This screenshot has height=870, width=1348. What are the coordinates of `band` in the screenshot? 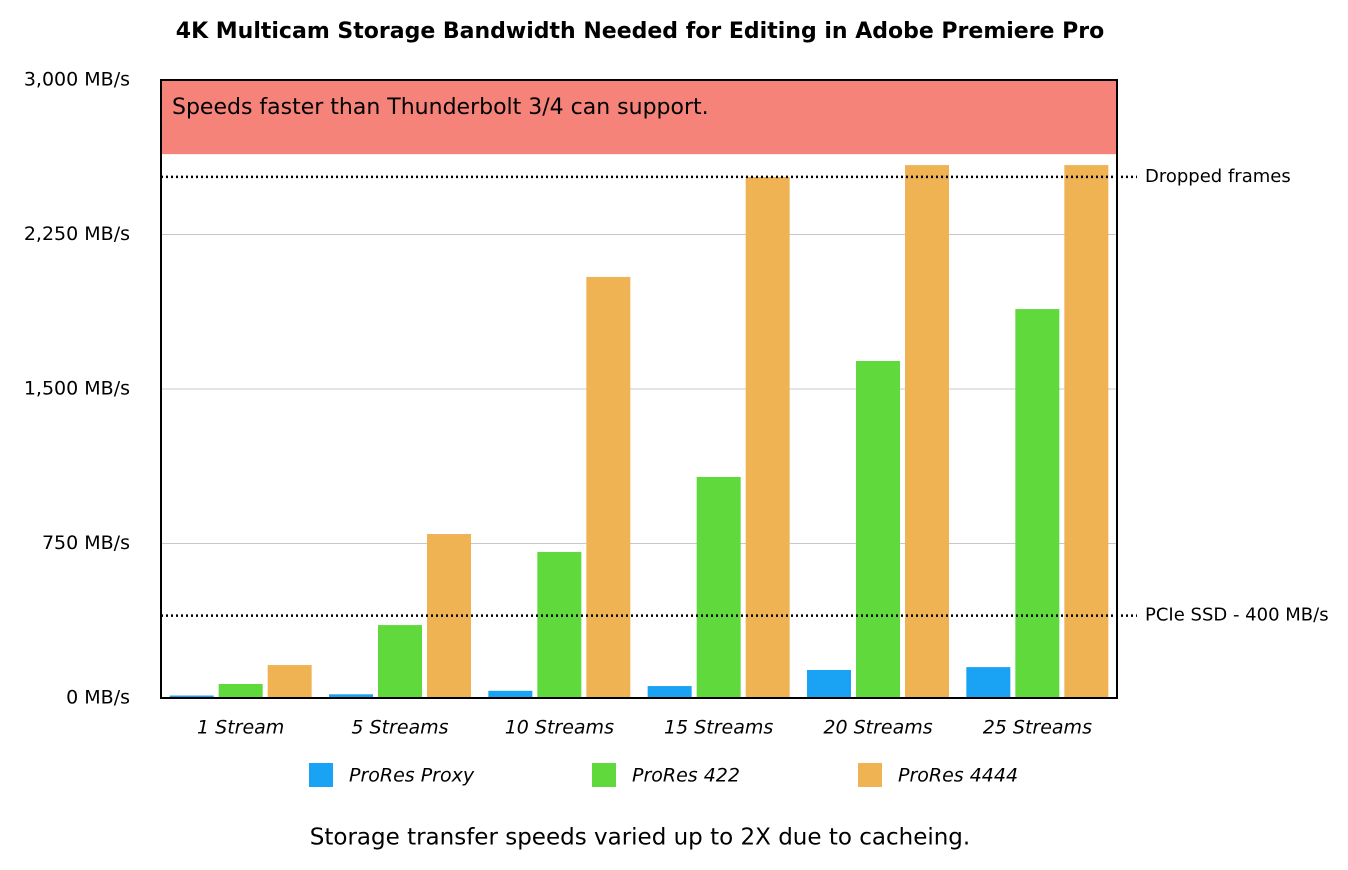 It's located at (639, 117).